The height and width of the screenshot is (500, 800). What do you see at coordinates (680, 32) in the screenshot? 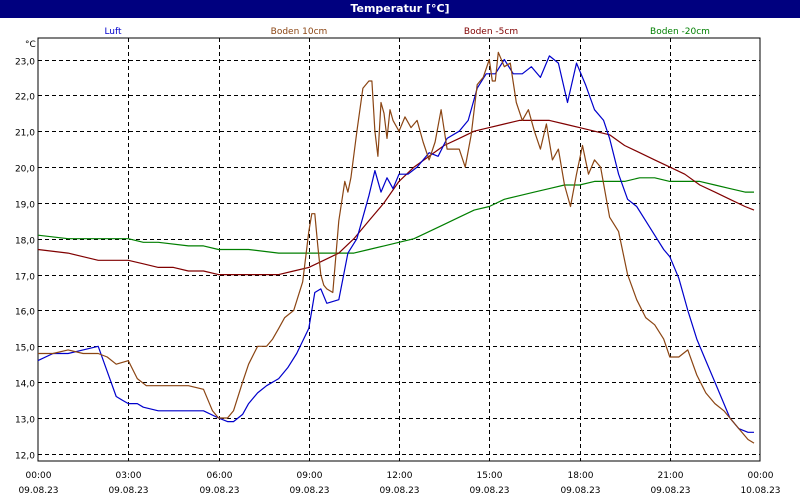
I see `legend-entry: Boden -20cm` at bounding box center [680, 32].